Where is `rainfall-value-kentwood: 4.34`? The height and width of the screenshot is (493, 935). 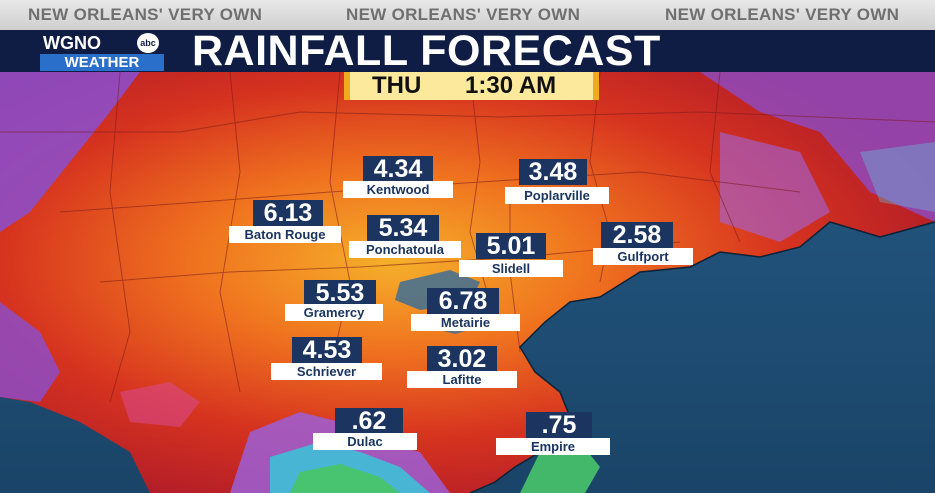
rainfall-value-kentwood: 4.34 is located at coordinates (398, 169).